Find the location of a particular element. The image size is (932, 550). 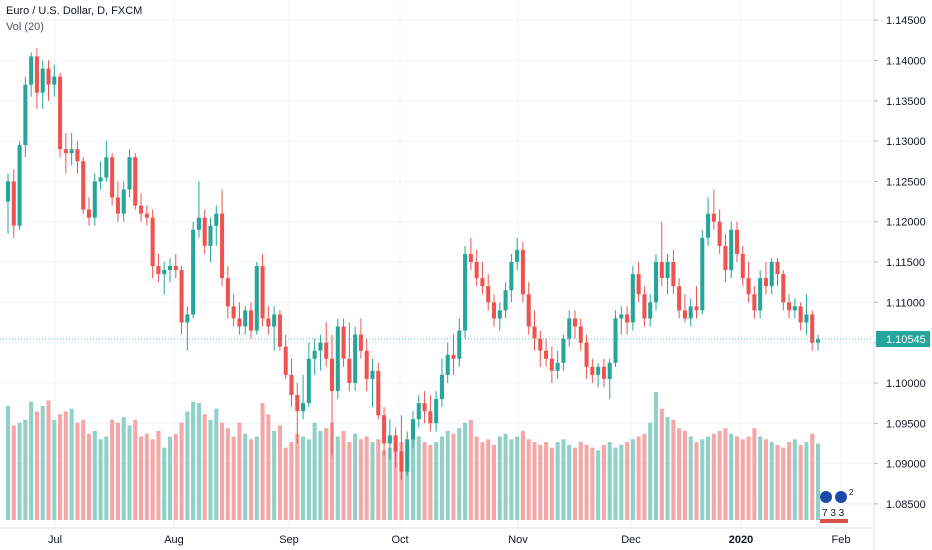

time-axis: Jul Aug Sep Oct Nov Dec 2020 Feb is located at coordinates (437, 536).